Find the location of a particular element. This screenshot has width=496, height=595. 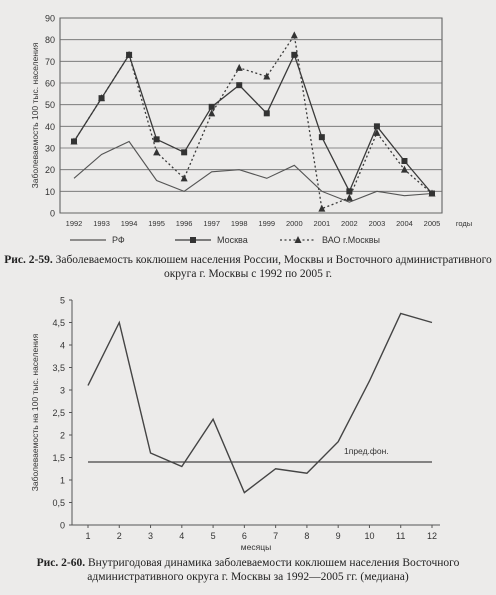

x-tick-label: 3 is located at coordinates (150, 536).